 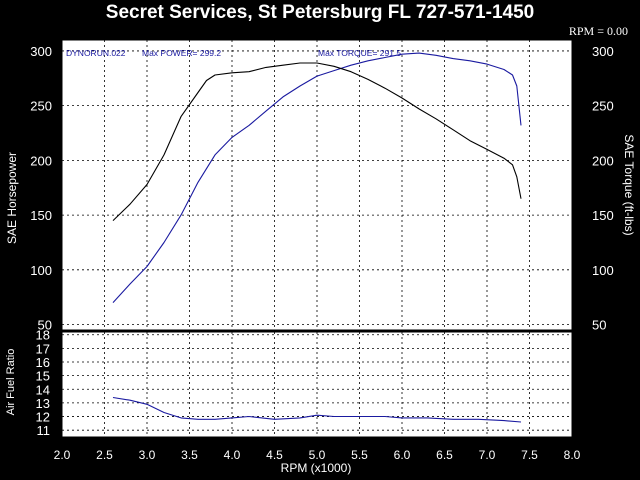 What do you see at coordinates (45, 325) in the screenshot?
I see `y-tick-label-left: 50` at bounding box center [45, 325].